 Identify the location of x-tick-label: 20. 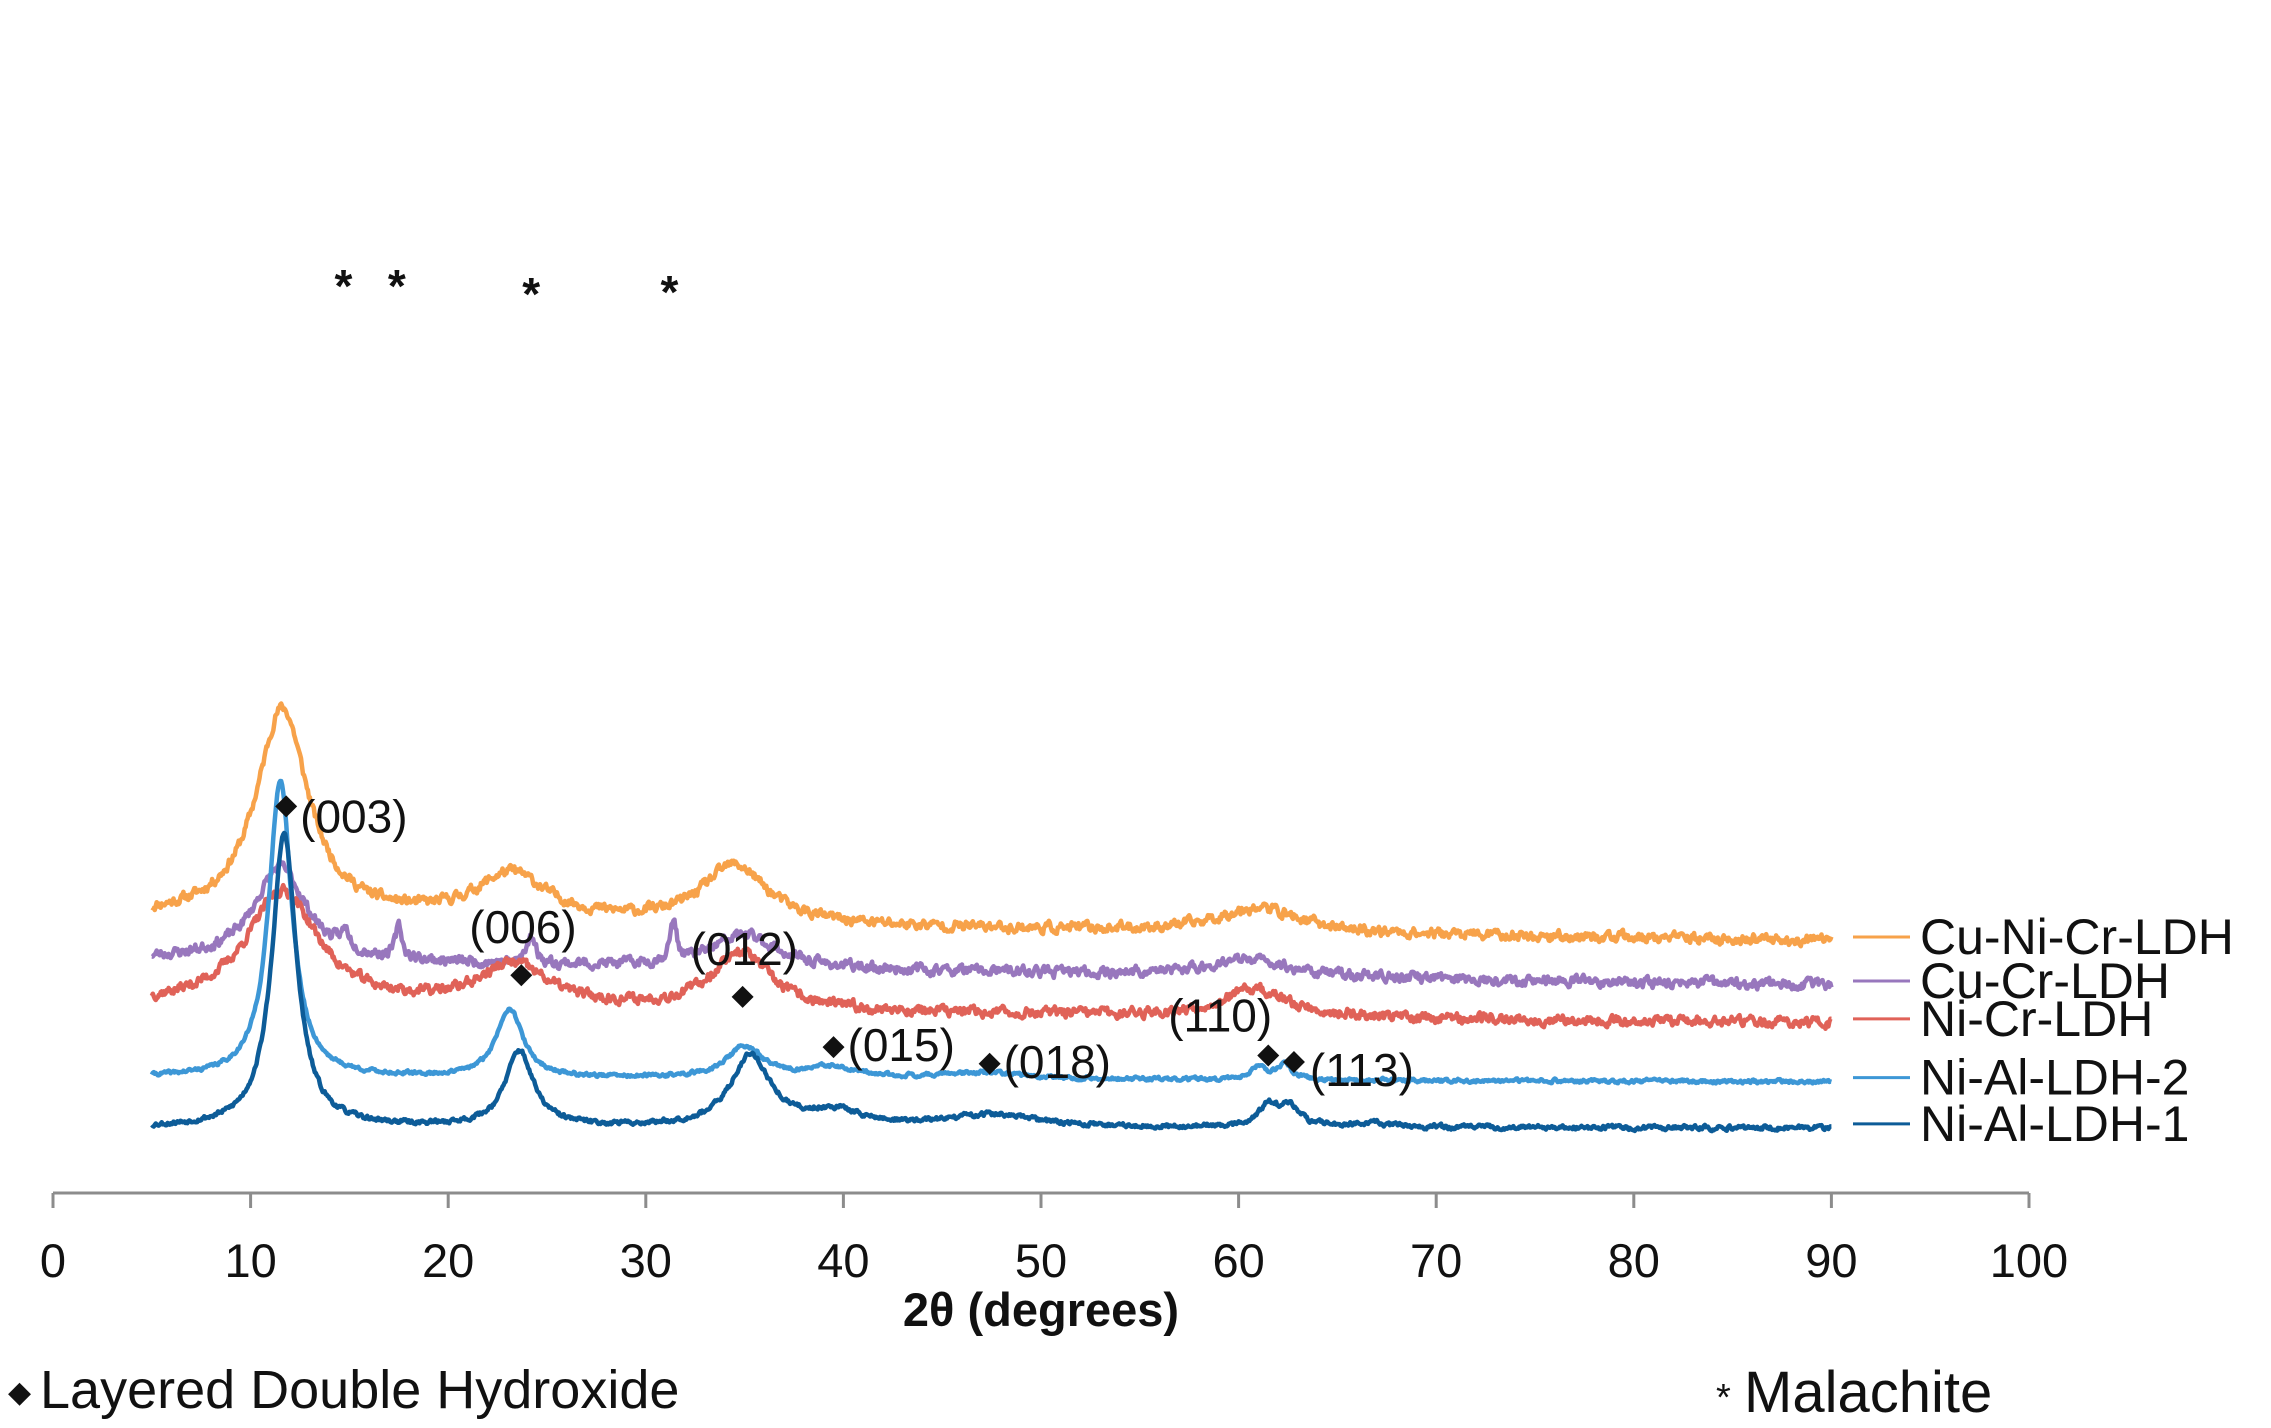
(448, 1260).